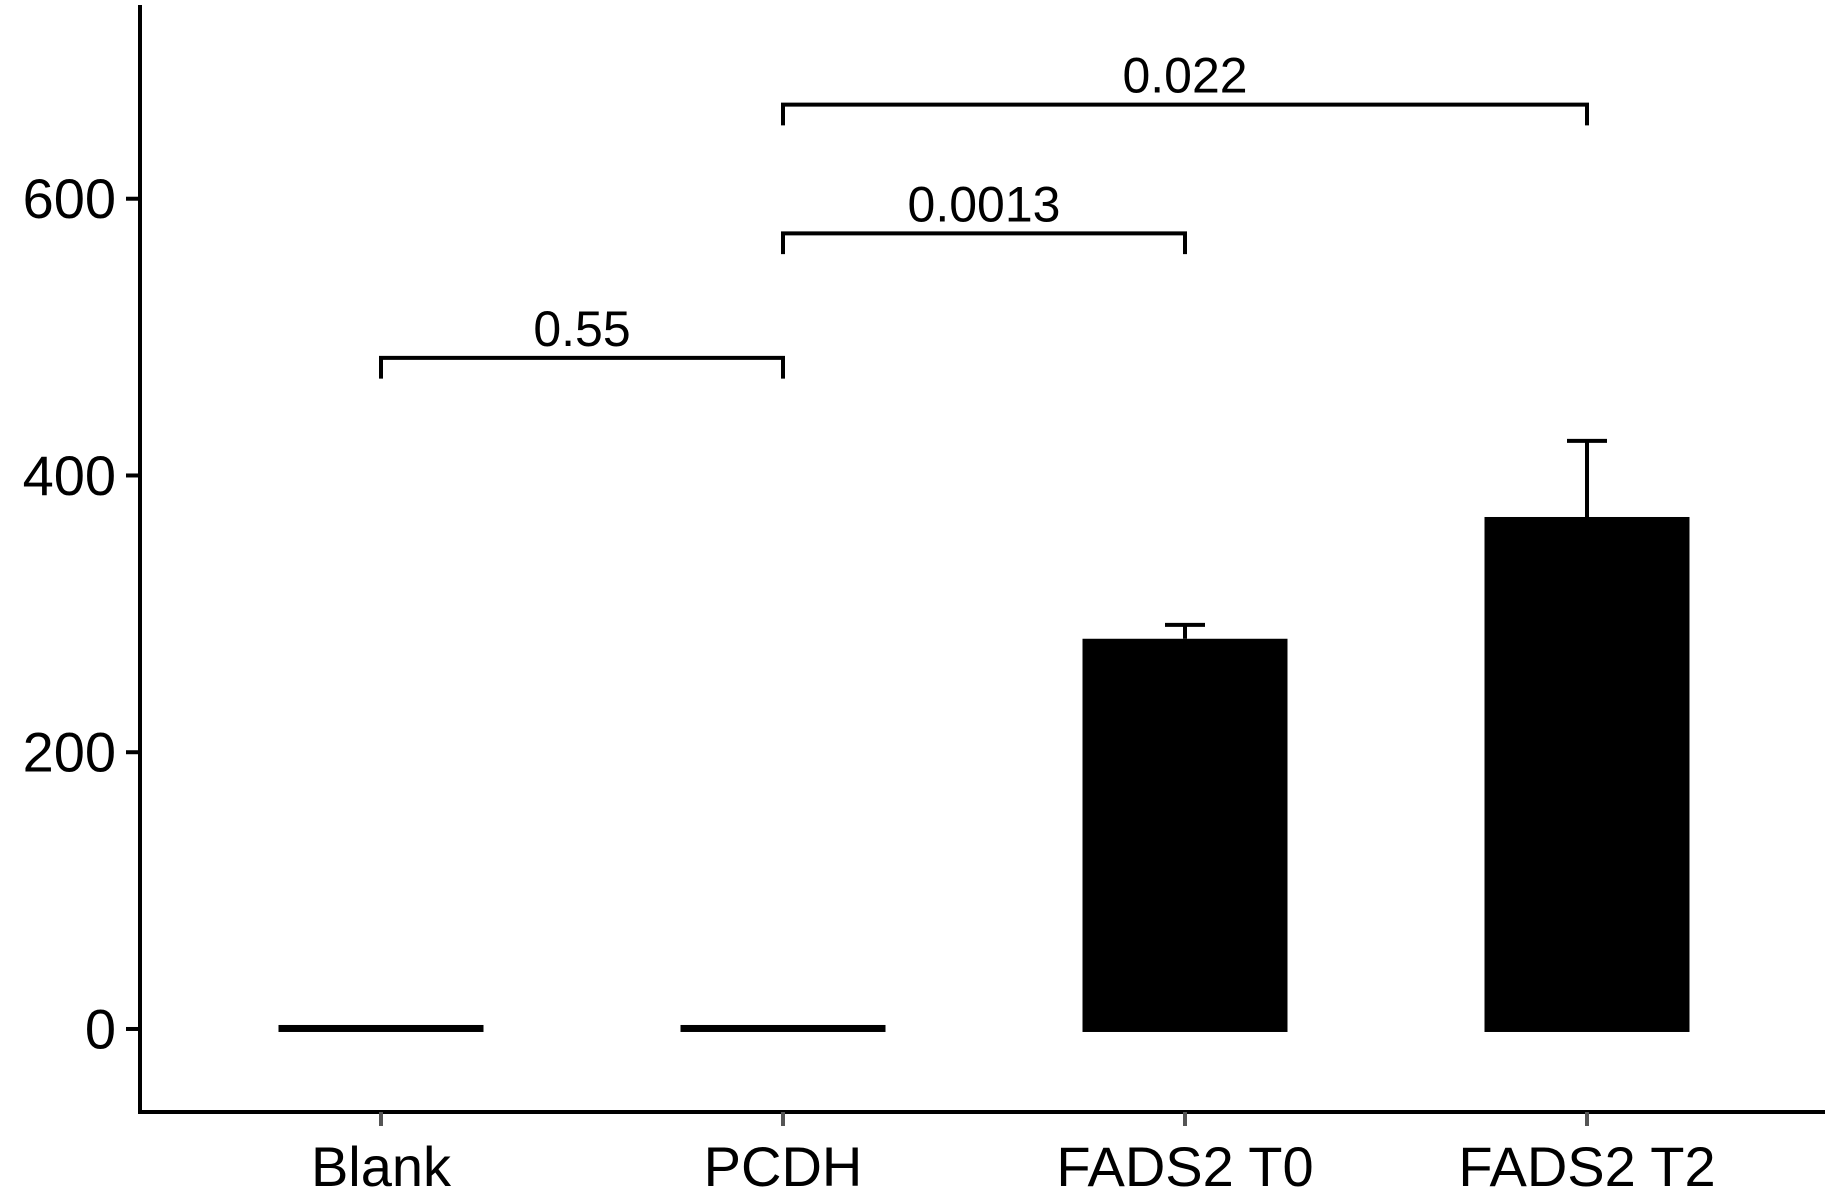  I want to click on p-value-label: 0.55, so click(581, 329).